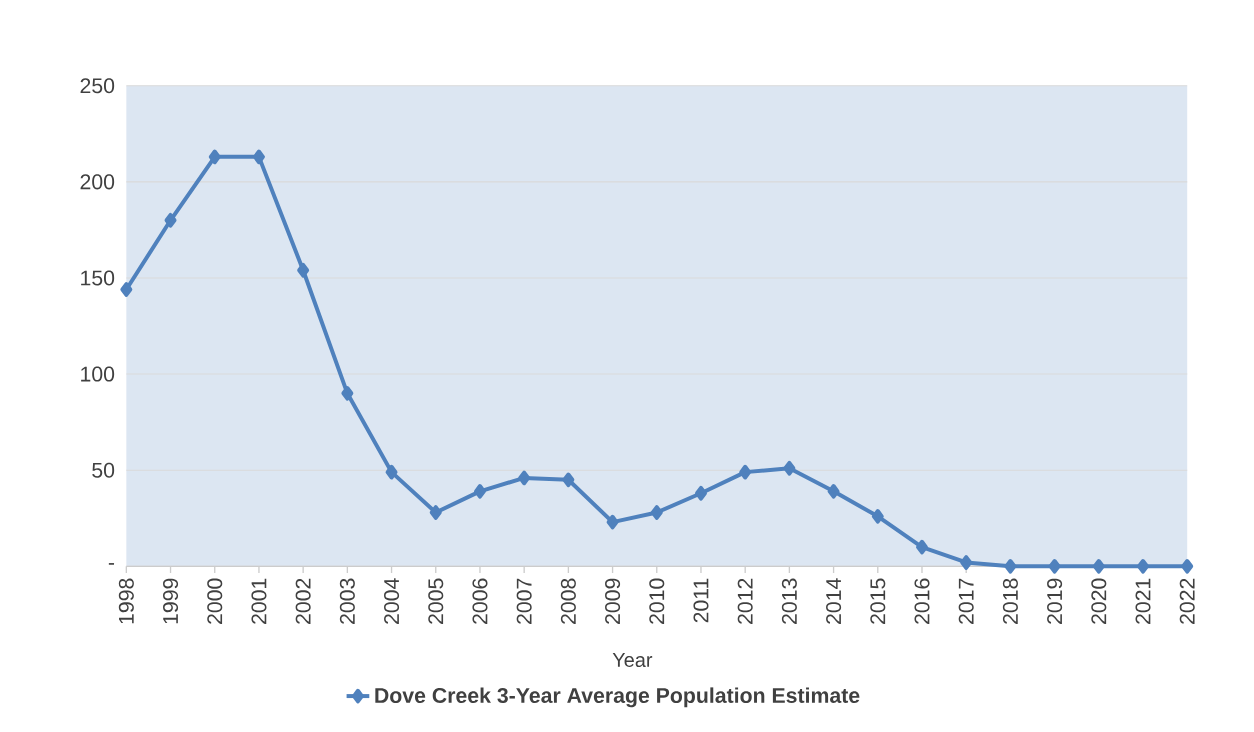 This screenshot has height=732, width=1254. Describe the element at coordinates (745, 601) in the screenshot. I see `x-tick-label: 2012` at that location.